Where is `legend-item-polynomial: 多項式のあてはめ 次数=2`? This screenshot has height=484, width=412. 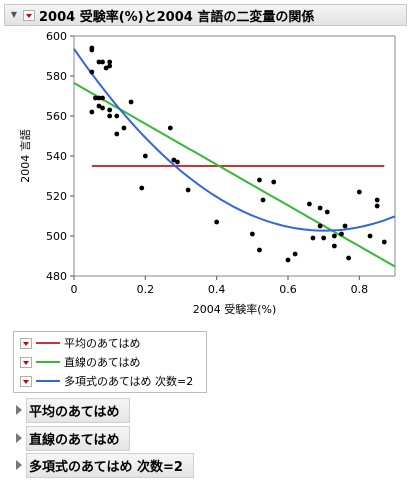 legend-item-polynomial: 多項式のあてはめ 次数=2 is located at coordinates (106, 381).